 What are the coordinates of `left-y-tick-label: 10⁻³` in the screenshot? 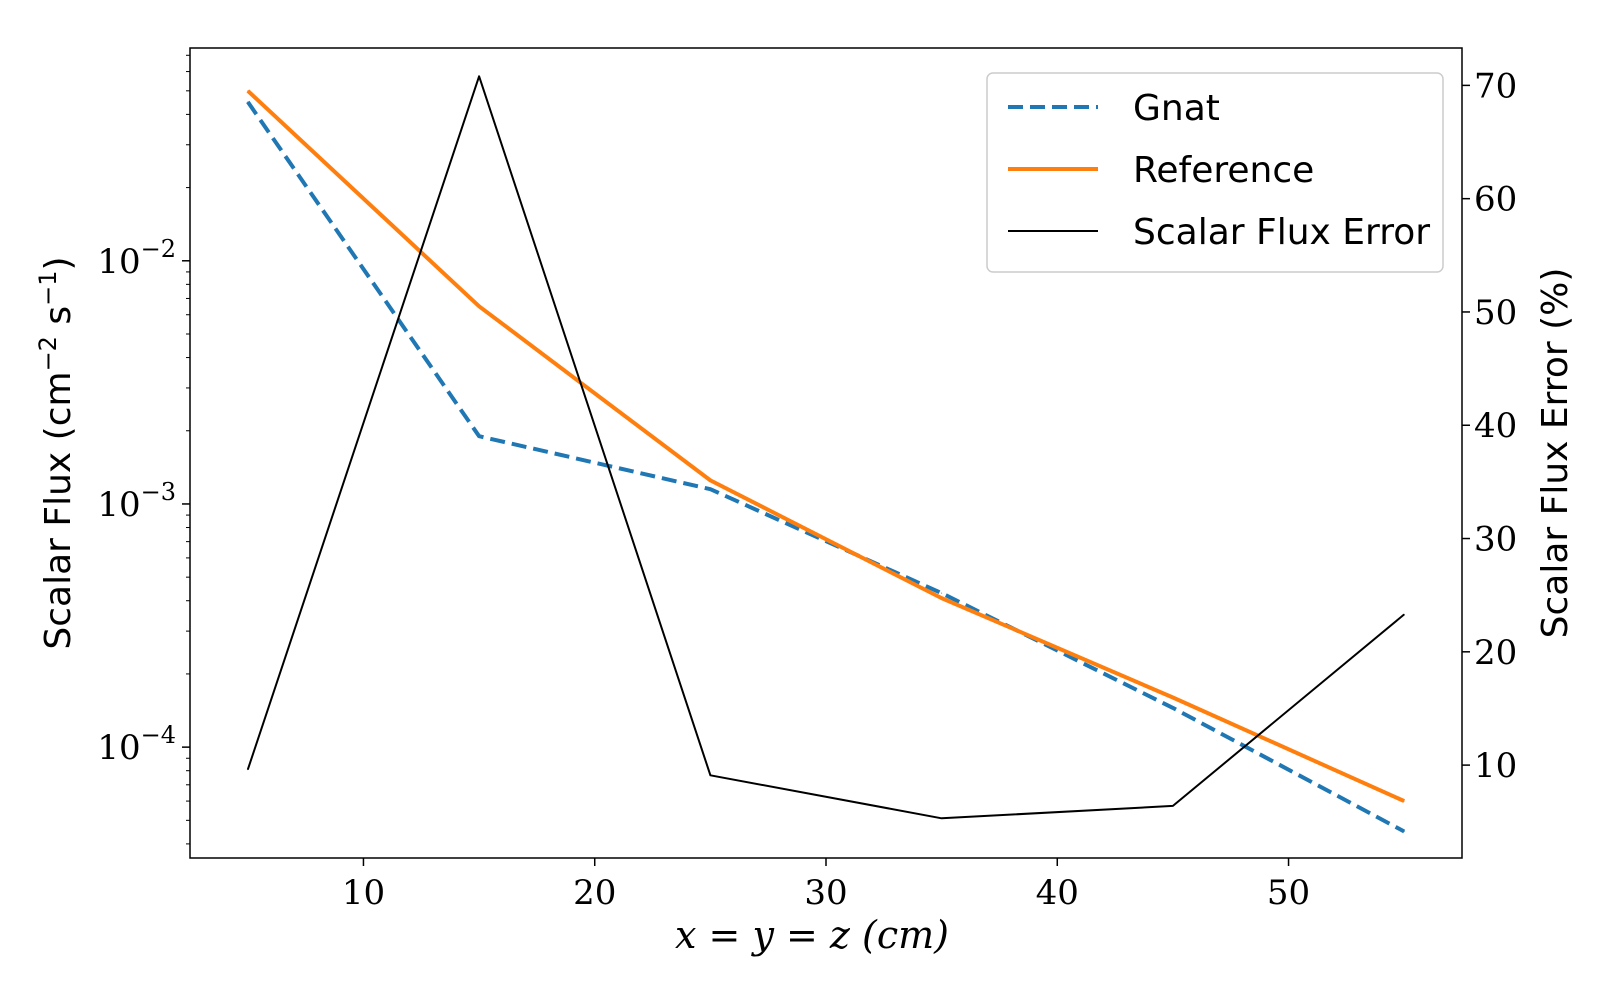 It's located at (136, 501).